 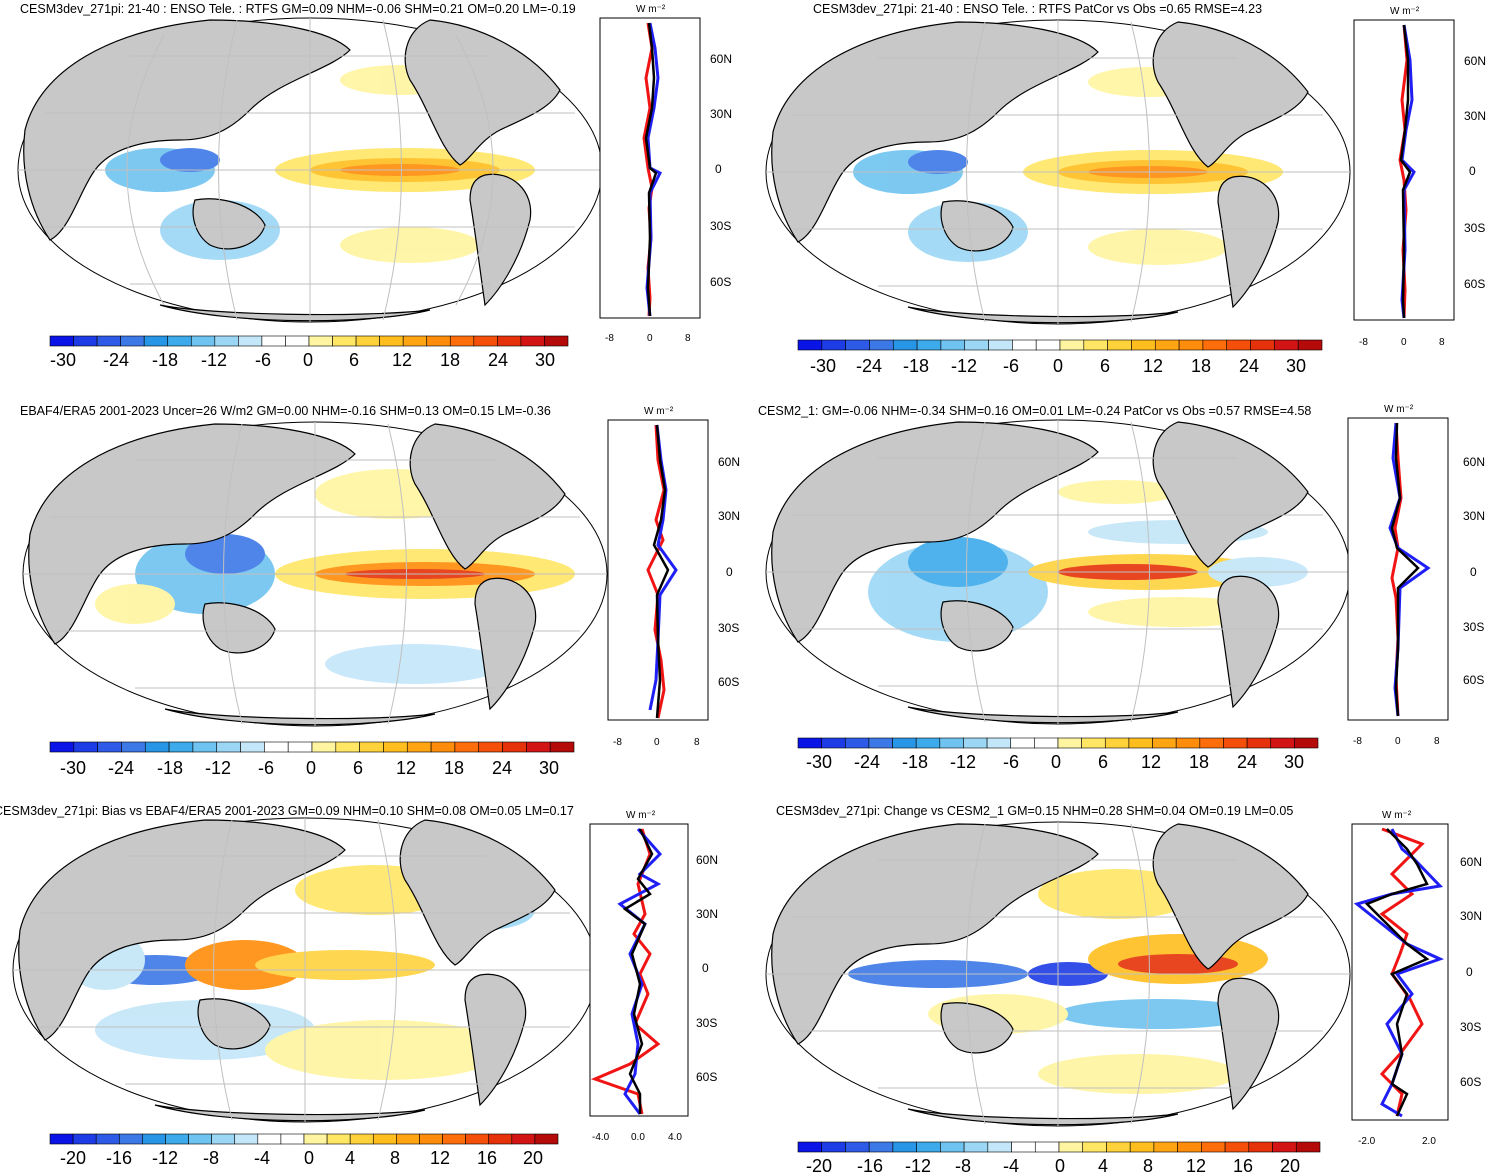 I want to click on colorbar-label: 24, so click(x=1249, y=366).